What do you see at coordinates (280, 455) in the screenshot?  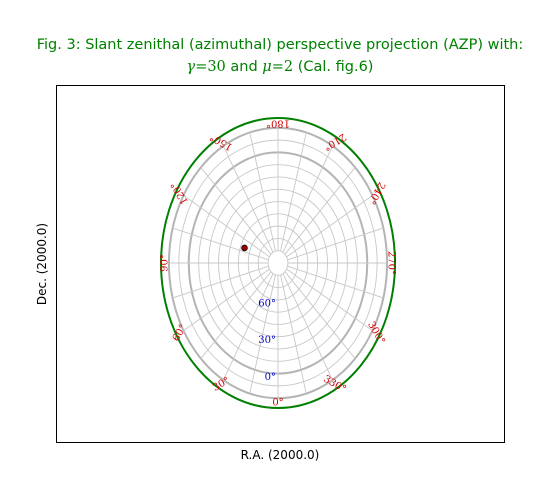 I see `x-axis-label: R.A. (2000.0)` at bounding box center [280, 455].